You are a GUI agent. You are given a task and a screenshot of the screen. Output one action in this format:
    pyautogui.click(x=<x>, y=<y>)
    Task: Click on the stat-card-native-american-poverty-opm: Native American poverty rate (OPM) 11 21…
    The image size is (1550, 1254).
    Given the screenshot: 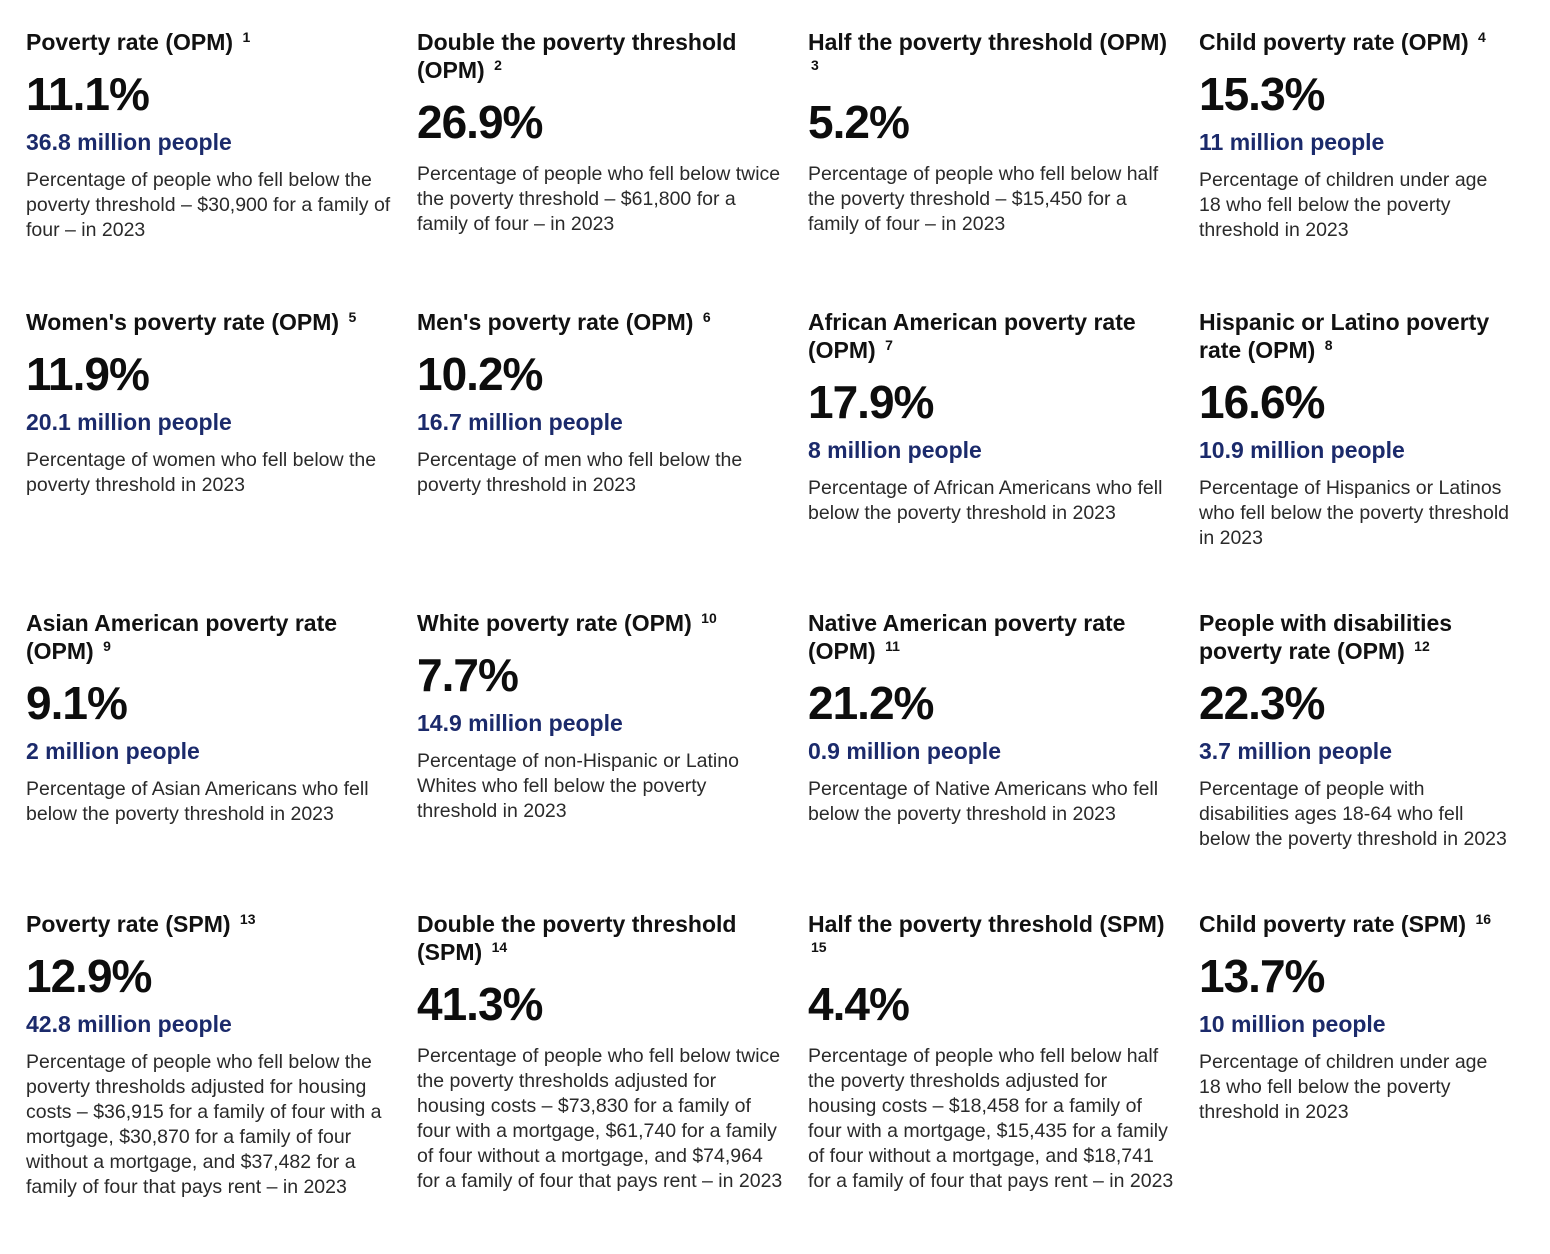 What is the action you would take?
    pyautogui.click(x=1003, y=759)
    